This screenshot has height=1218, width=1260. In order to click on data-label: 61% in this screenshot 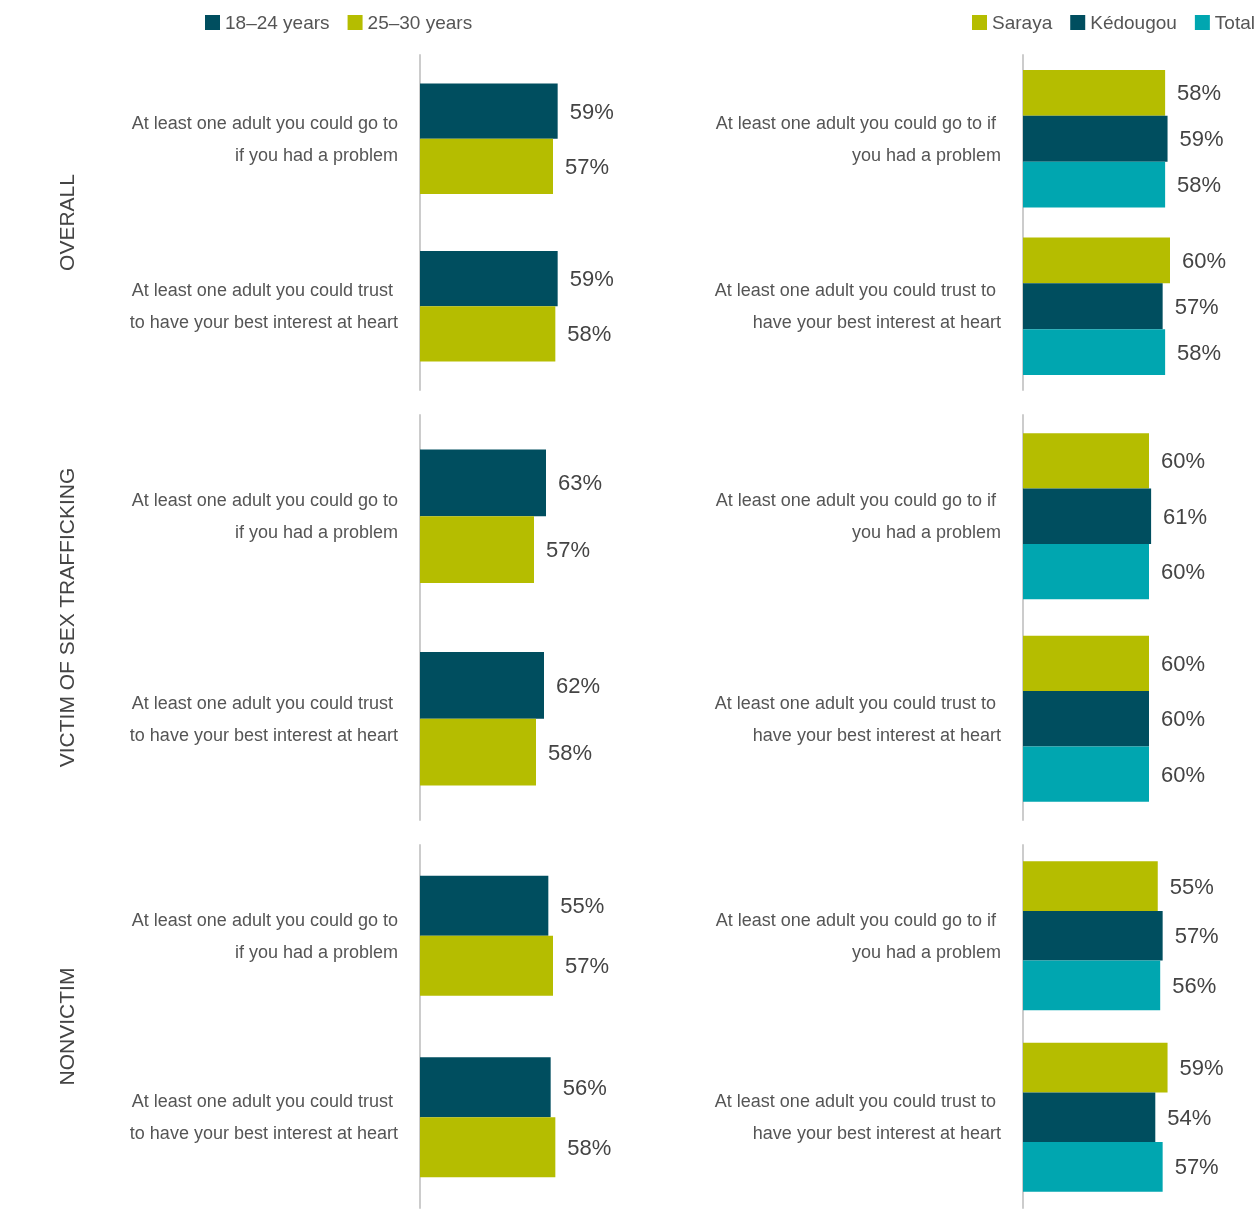, I will do `click(1185, 516)`.